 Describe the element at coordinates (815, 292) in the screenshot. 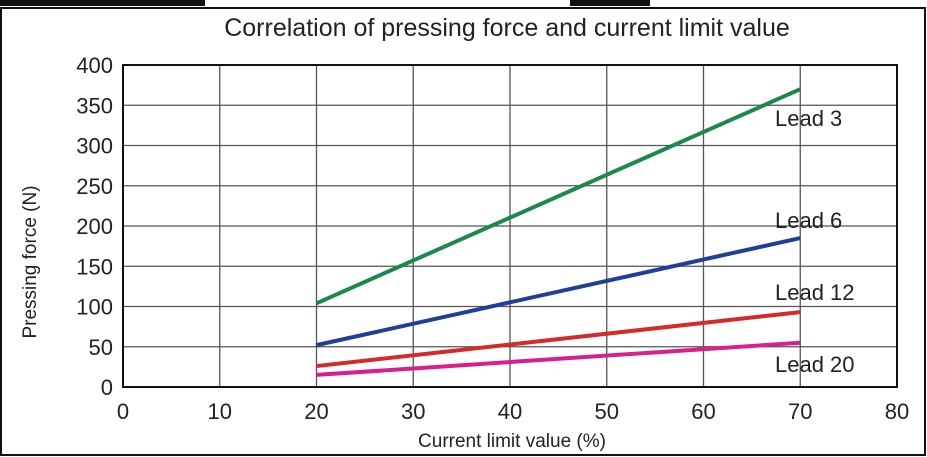

I see `series-label: Lead 12` at that location.